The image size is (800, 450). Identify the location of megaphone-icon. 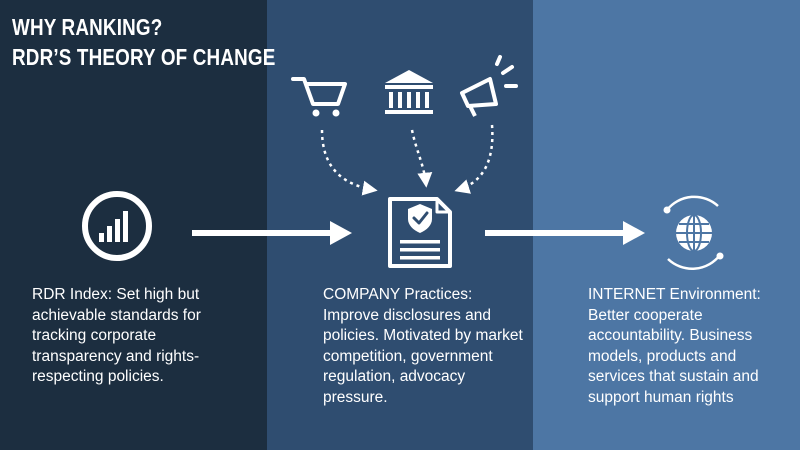
(489, 86).